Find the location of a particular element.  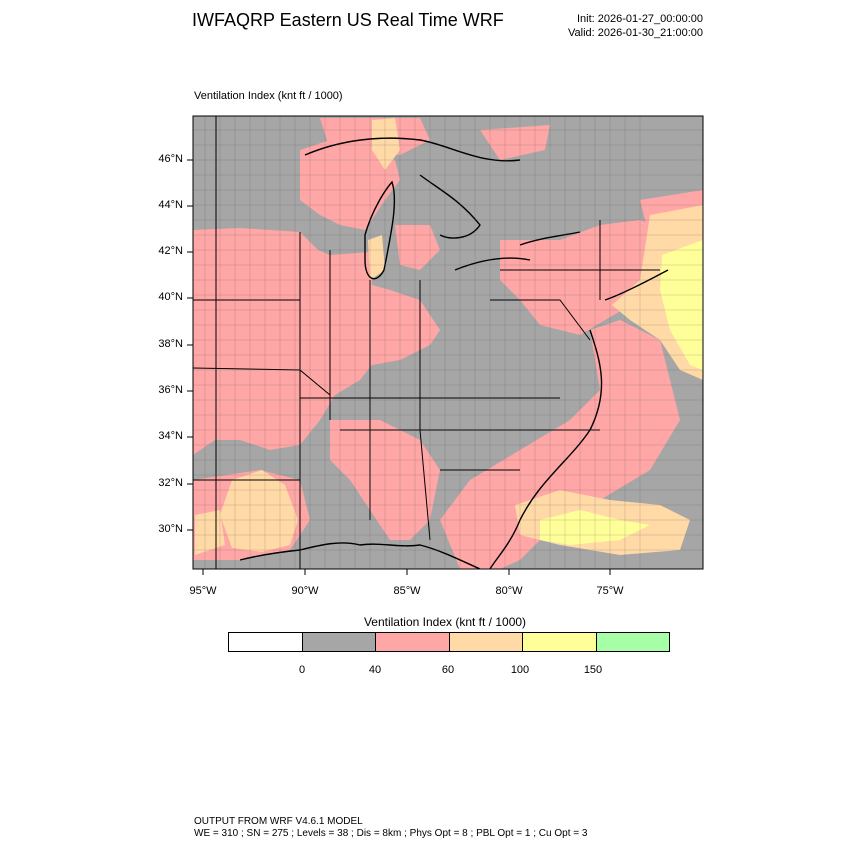

lat-label-30: 30°N is located at coordinates (170, 529).